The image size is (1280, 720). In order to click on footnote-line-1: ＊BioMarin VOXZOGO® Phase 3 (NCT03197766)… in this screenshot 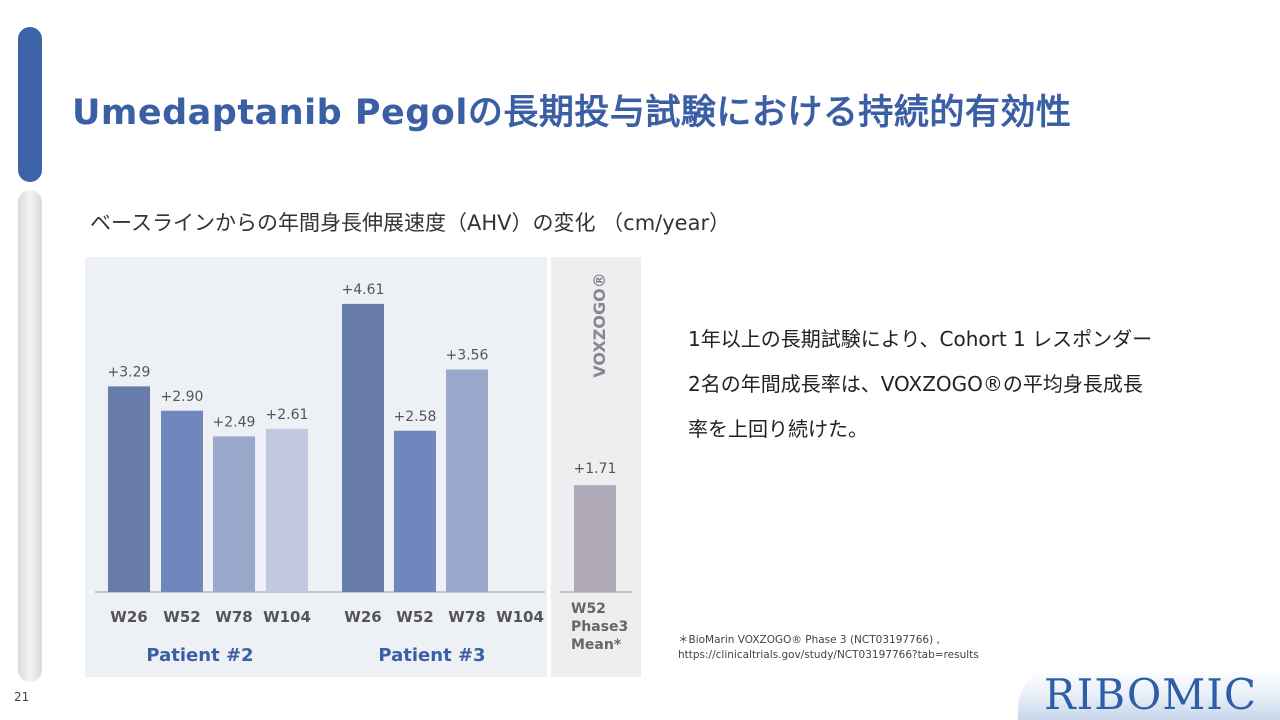, I will do `click(809, 640)`.